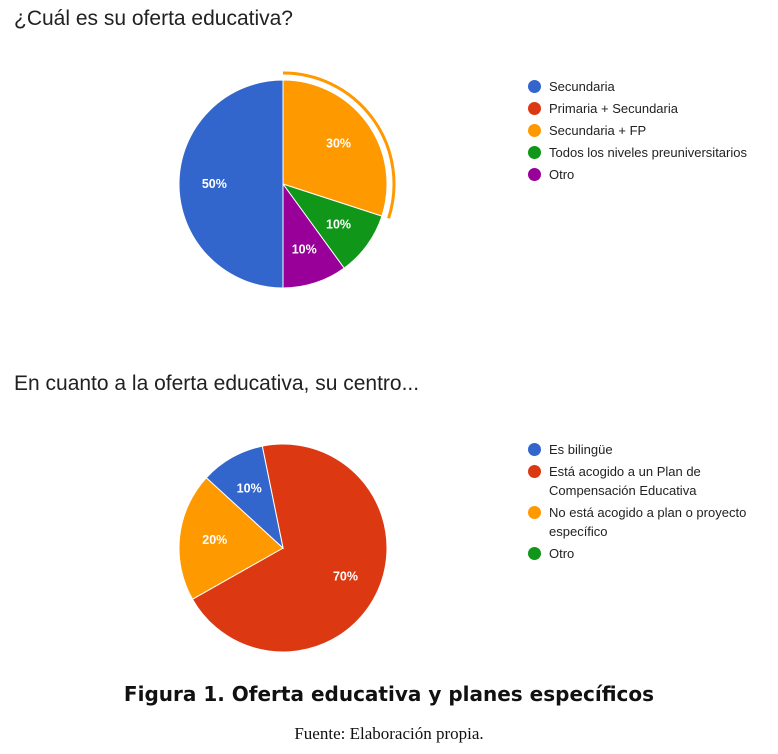 The image size is (778, 754). I want to click on pie-slice-esta-acogido-a-un-plan-de-compensacion-educativa, so click(289, 548).